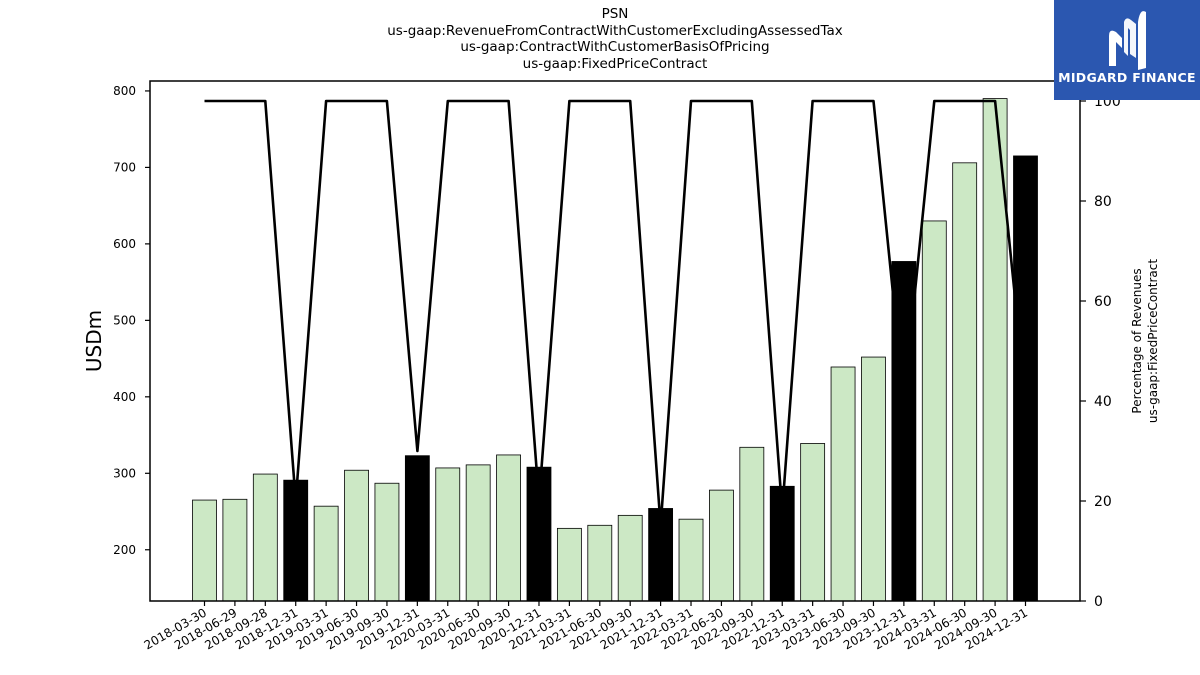  I want to click on logo-mark-icon, so click(1127, 40).